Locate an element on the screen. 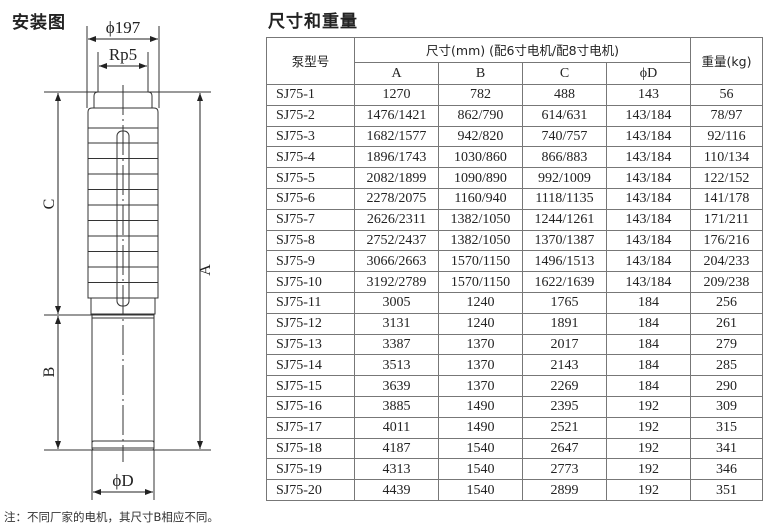  cell-a: 3192/2789 is located at coordinates (396, 282).